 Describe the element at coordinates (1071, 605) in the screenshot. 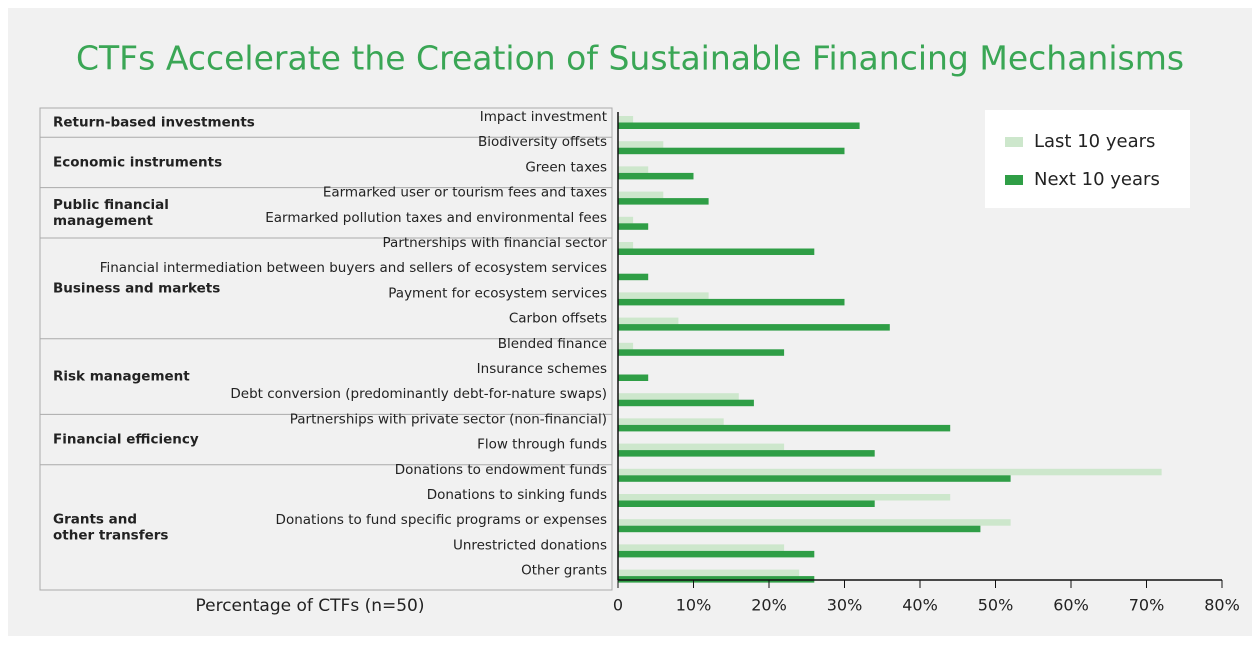

I see `x-tick-label: 60%` at that location.